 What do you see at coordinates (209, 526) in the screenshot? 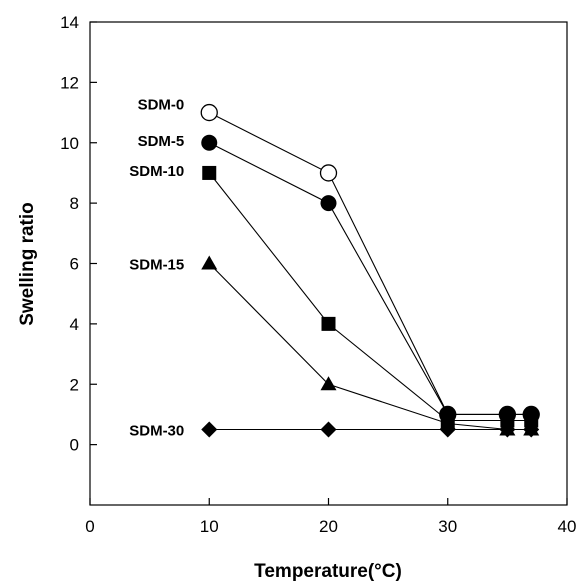
I see `x-tick-label: 10` at bounding box center [209, 526].